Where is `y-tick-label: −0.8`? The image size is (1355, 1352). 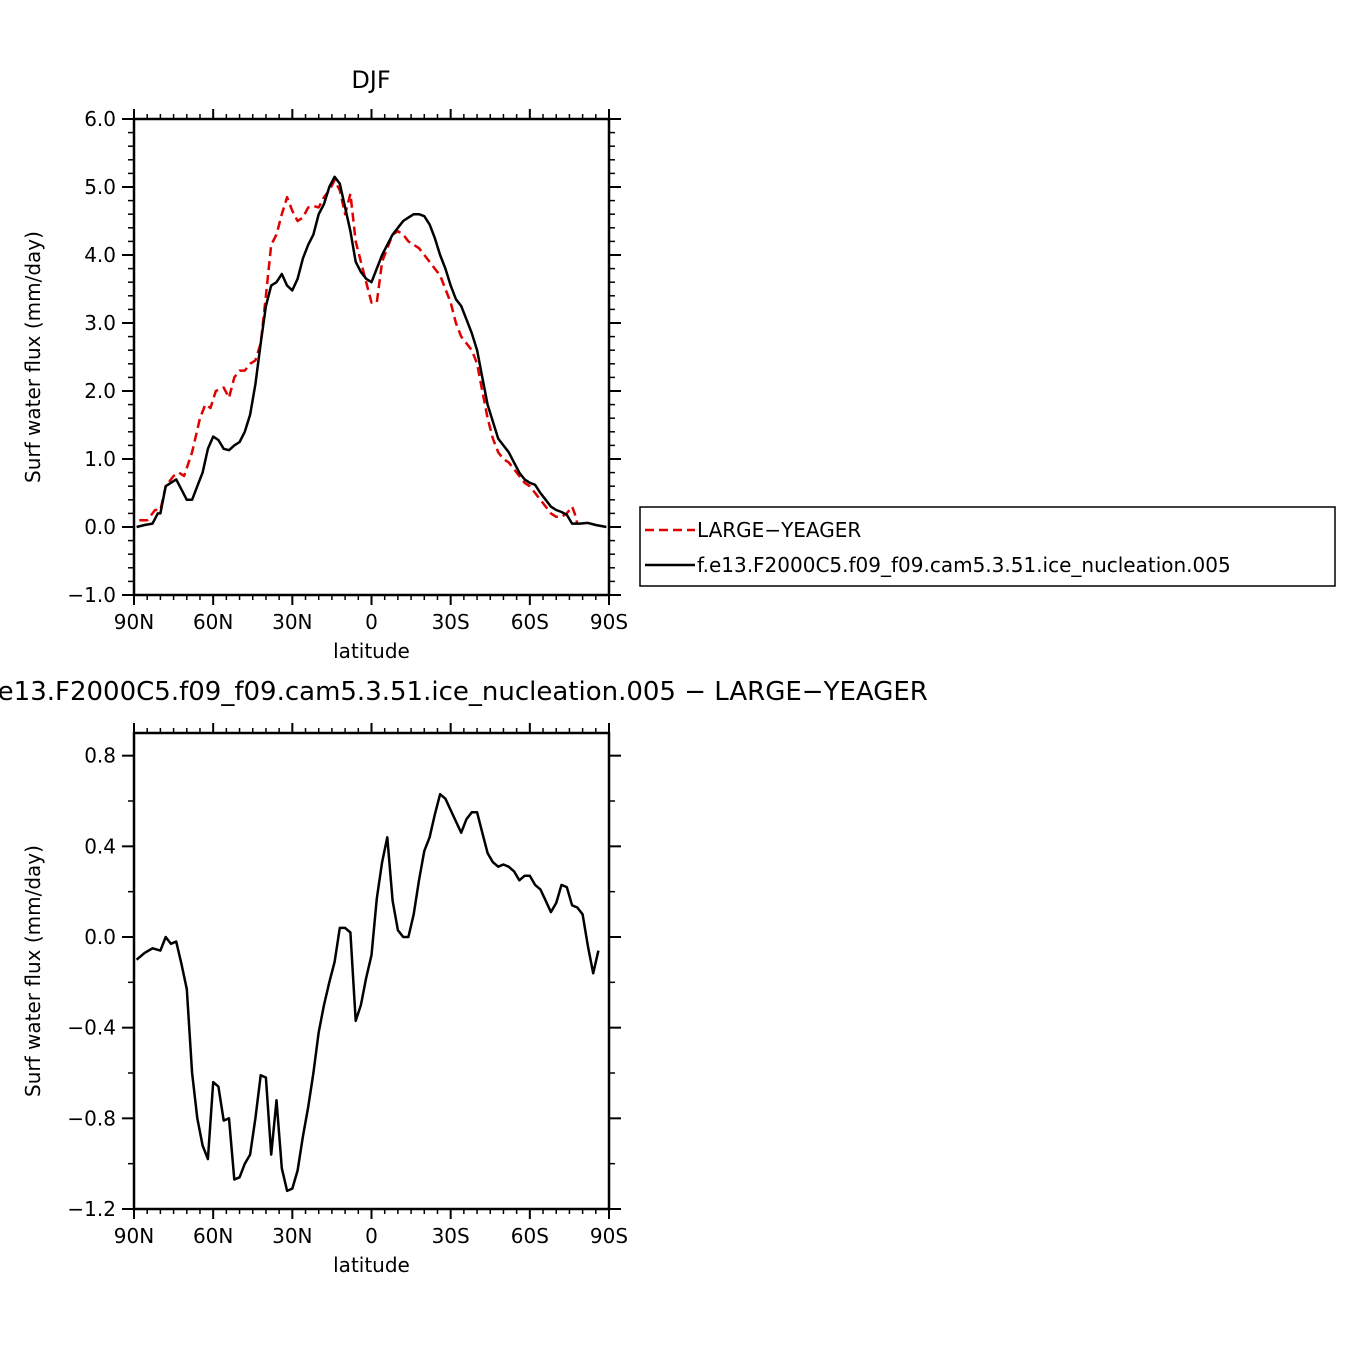 y-tick-label: −0.8 is located at coordinates (91, 1118).